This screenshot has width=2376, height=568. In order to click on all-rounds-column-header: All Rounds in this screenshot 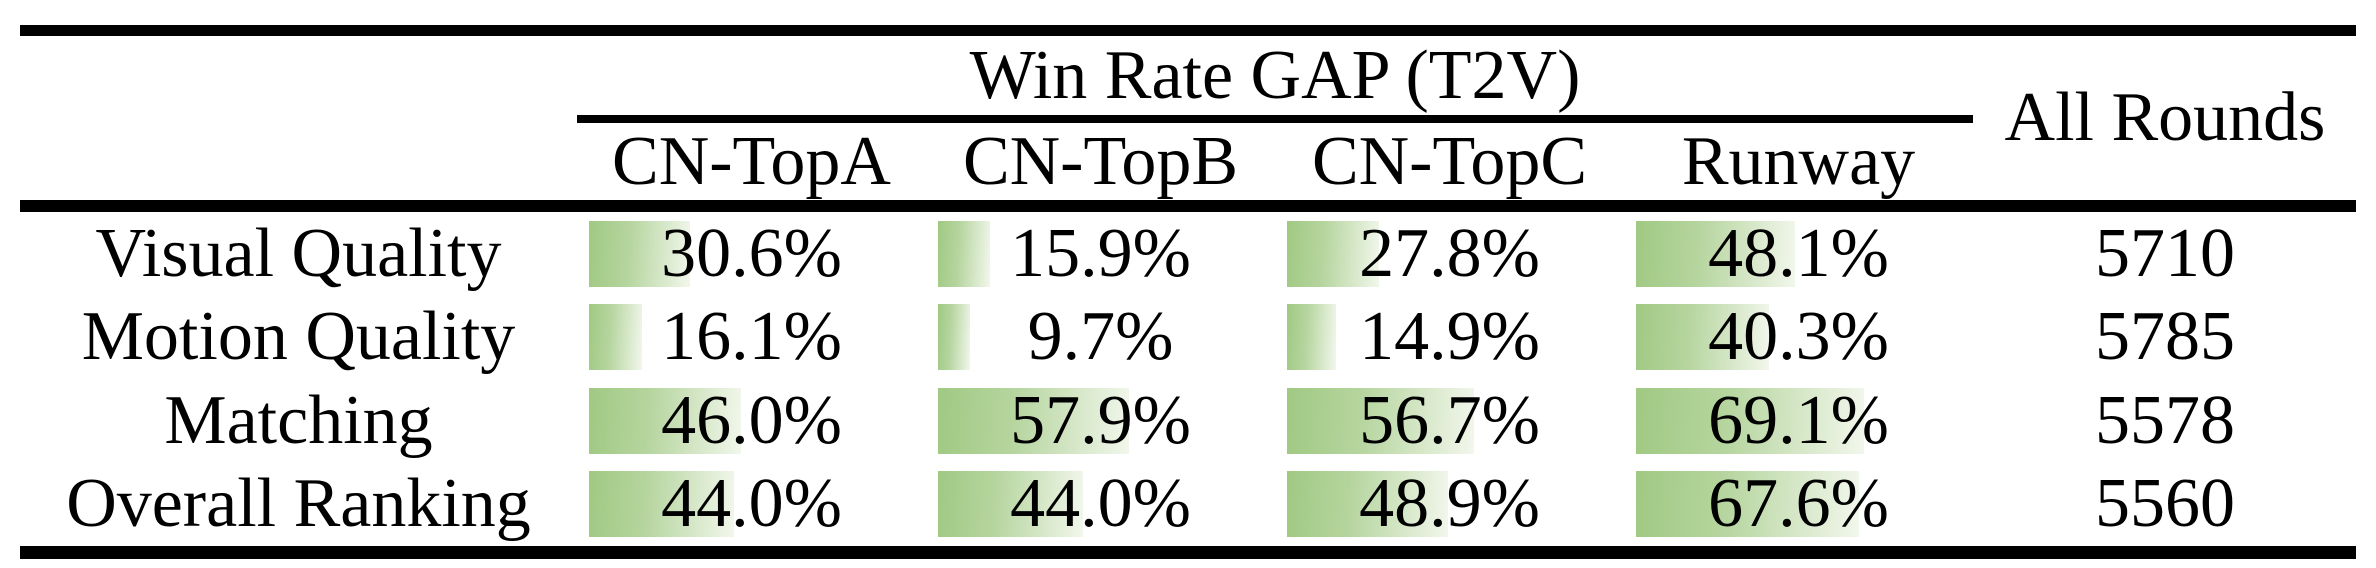, I will do `click(2165, 117)`.